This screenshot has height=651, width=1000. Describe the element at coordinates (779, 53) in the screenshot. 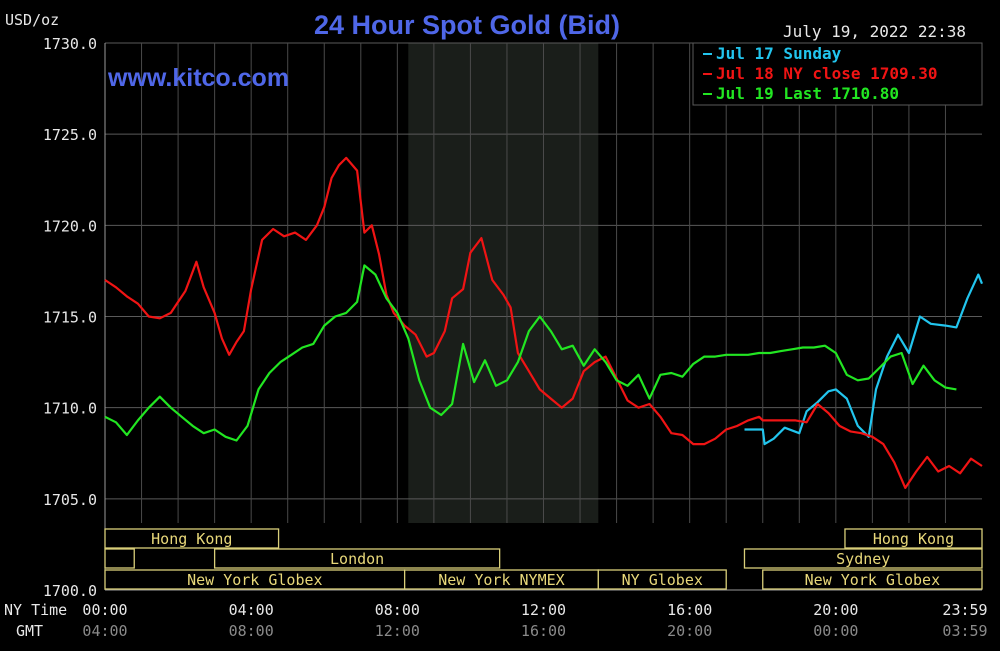

I see `legend-label: Jul 17 Sunday` at that location.